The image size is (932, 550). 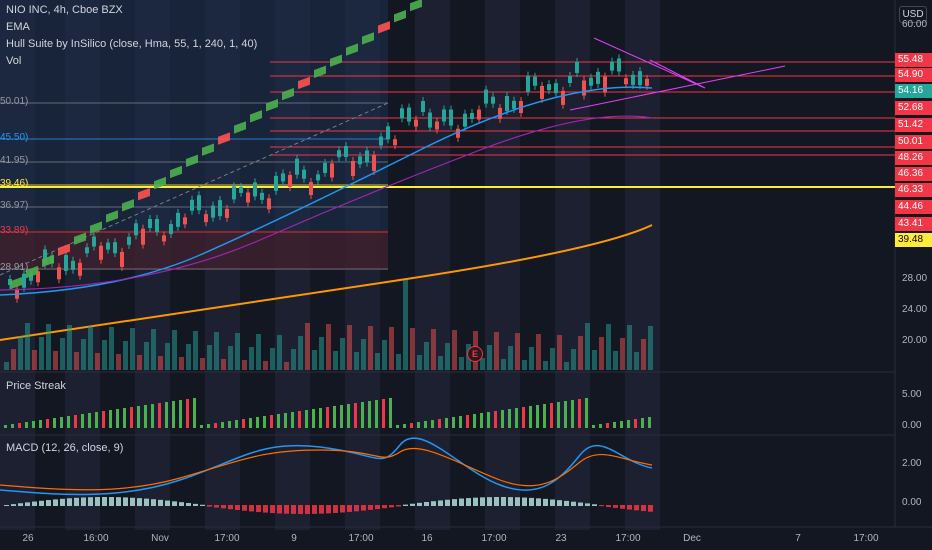 I want to click on indicator-ema-label: EMA, so click(x=18, y=27).